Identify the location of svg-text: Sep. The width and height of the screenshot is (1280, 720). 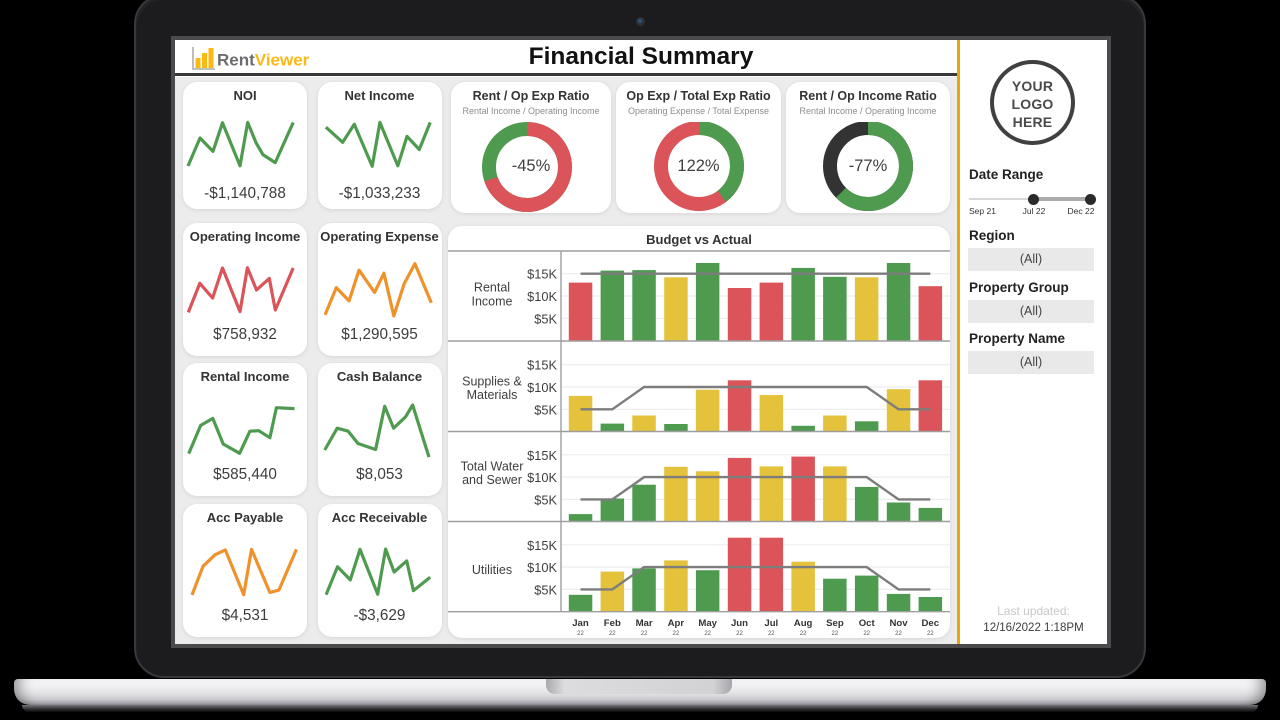
(835, 623).